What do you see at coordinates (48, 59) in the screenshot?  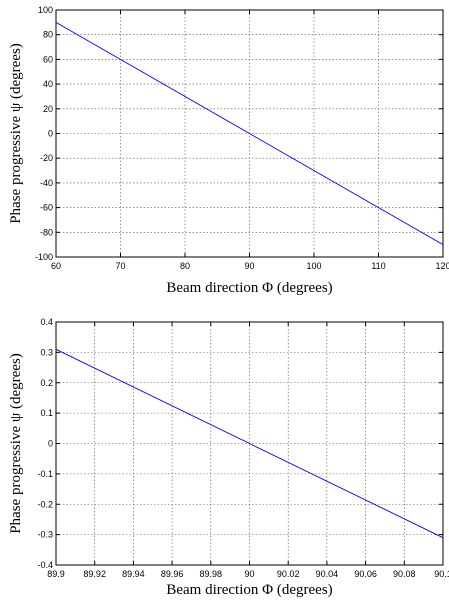 I see `y-tick-label: 60` at bounding box center [48, 59].